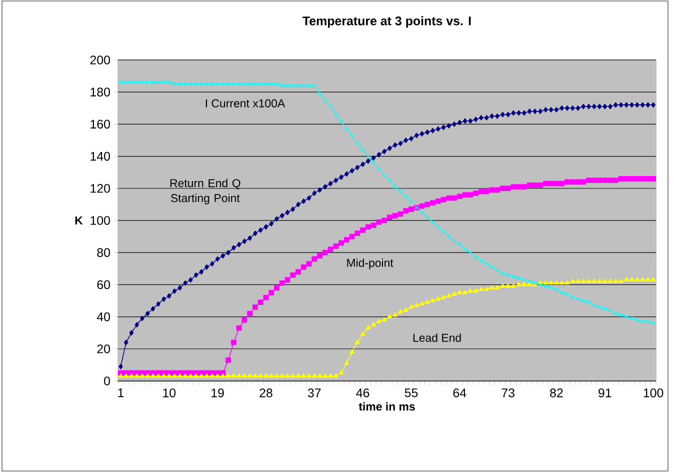  I want to click on series-label: Mid-point, so click(370, 264).